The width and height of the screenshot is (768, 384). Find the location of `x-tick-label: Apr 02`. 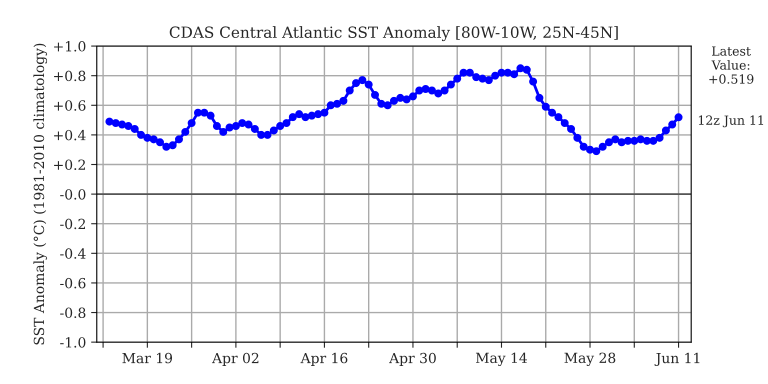

x-tick-label: Apr 02 is located at coordinates (235, 359).